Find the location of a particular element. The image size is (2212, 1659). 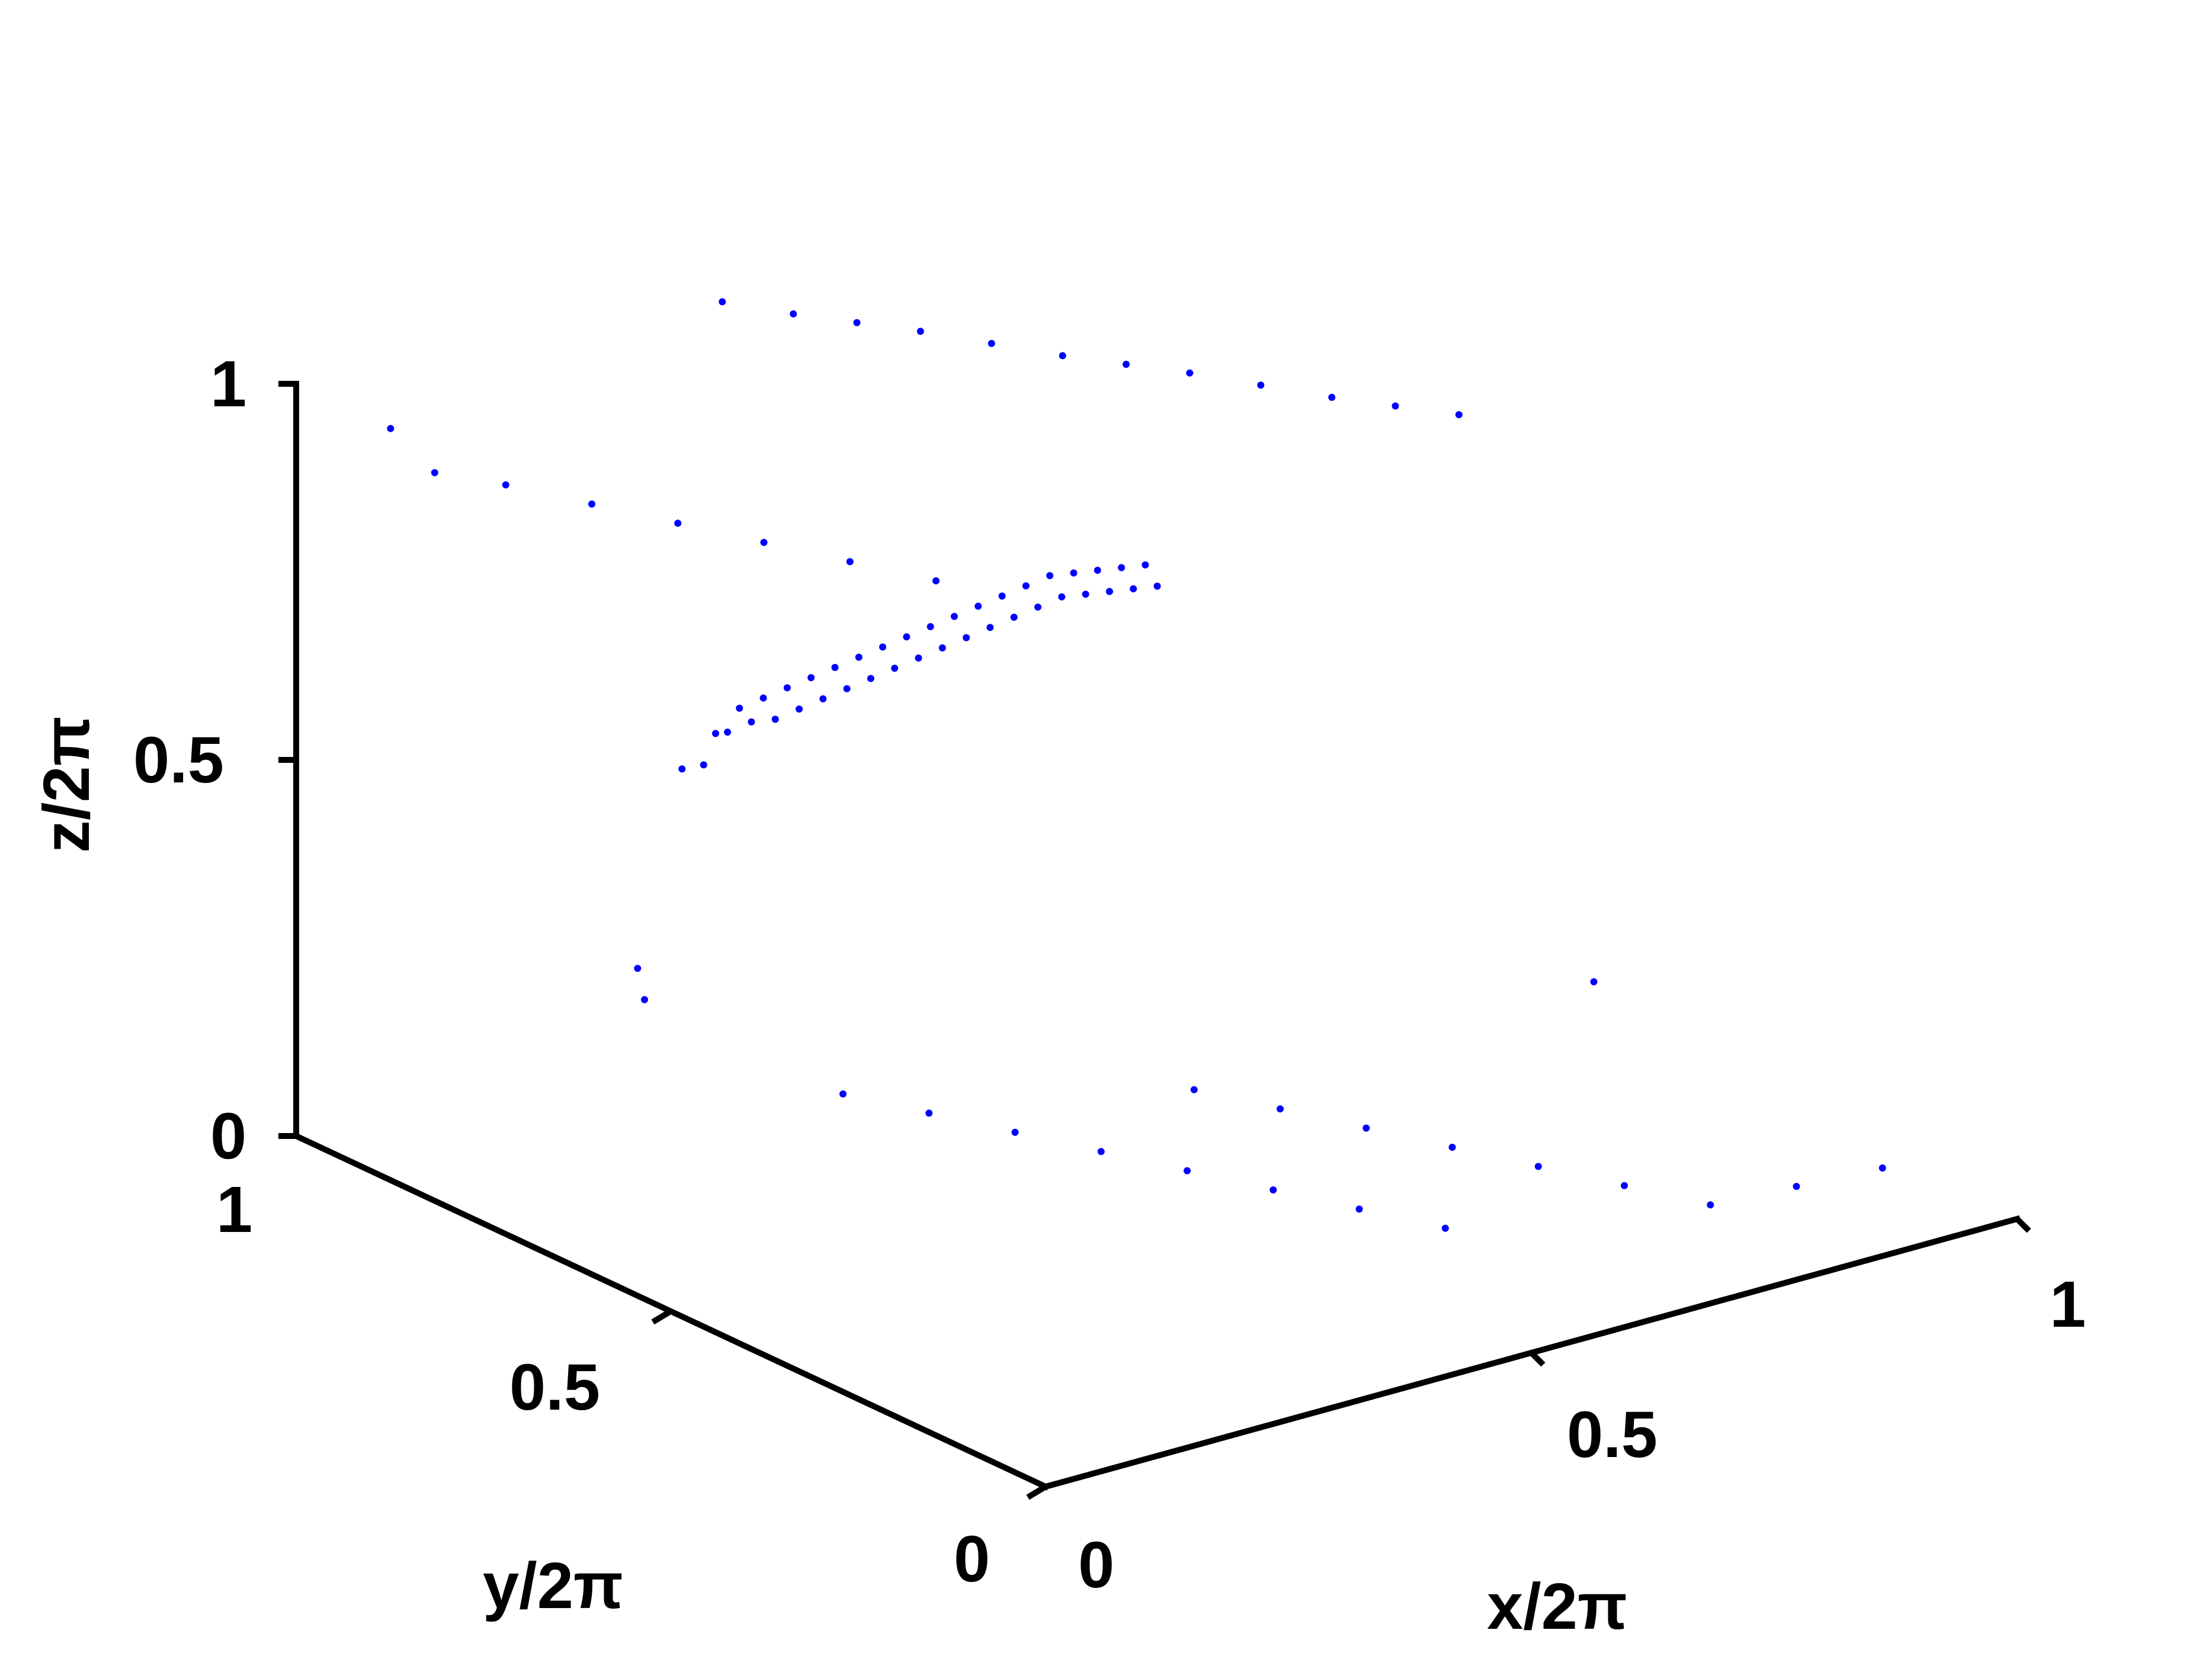

x-tick-label: 0 is located at coordinates (1096, 1565).